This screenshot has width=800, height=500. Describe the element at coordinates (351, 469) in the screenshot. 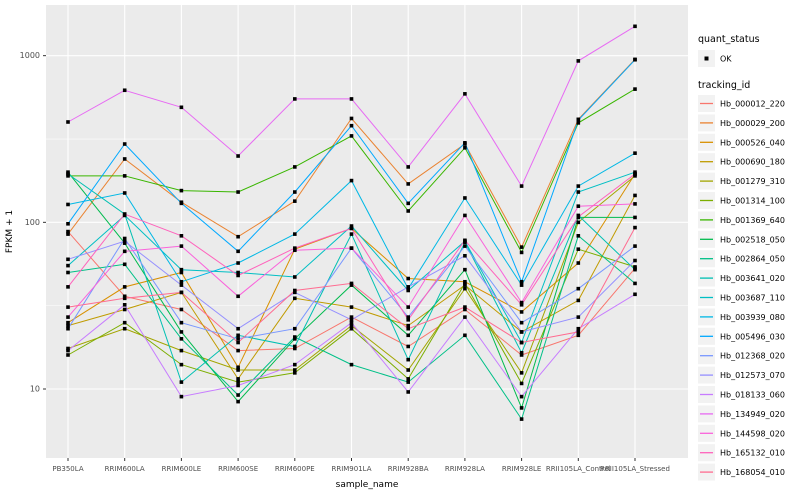

I see `x-tick-label: RRIM901LA` at that location.